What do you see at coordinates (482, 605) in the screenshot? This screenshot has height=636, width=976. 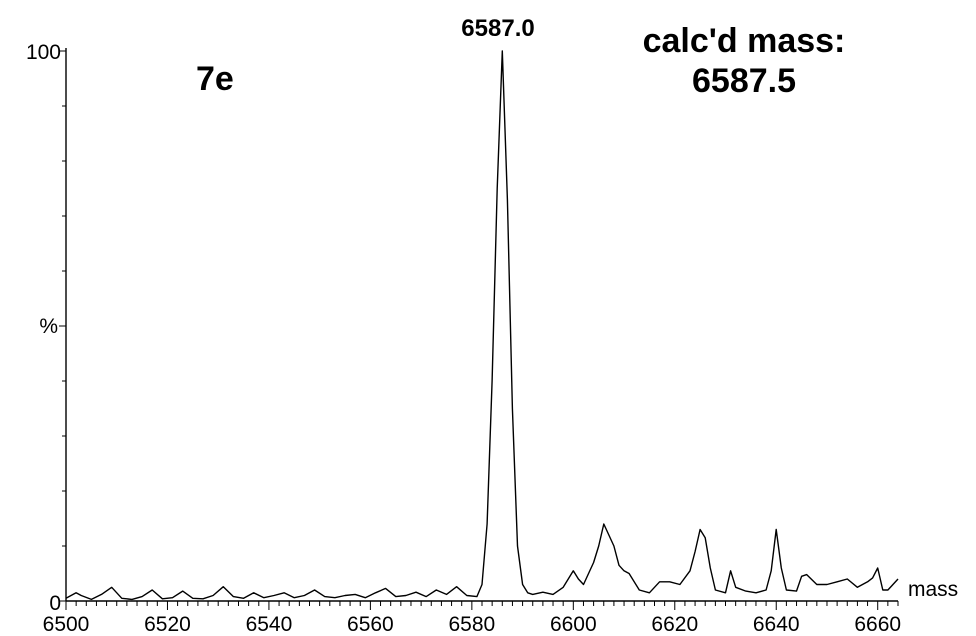 I see `x-axis-ticks` at bounding box center [482, 605].